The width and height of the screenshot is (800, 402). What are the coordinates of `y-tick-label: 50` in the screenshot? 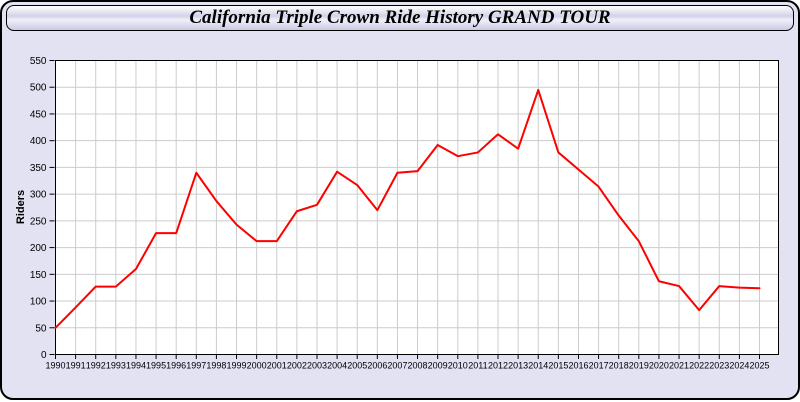 It's located at (41, 328).